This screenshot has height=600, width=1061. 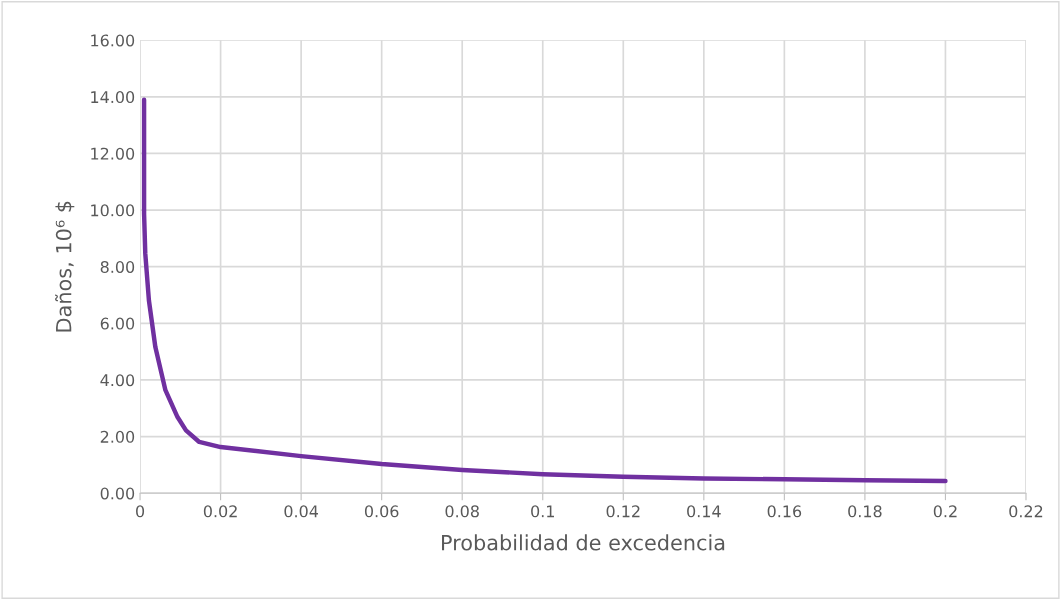 I want to click on y-tick-label: 10.00, so click(x=113, y=210).